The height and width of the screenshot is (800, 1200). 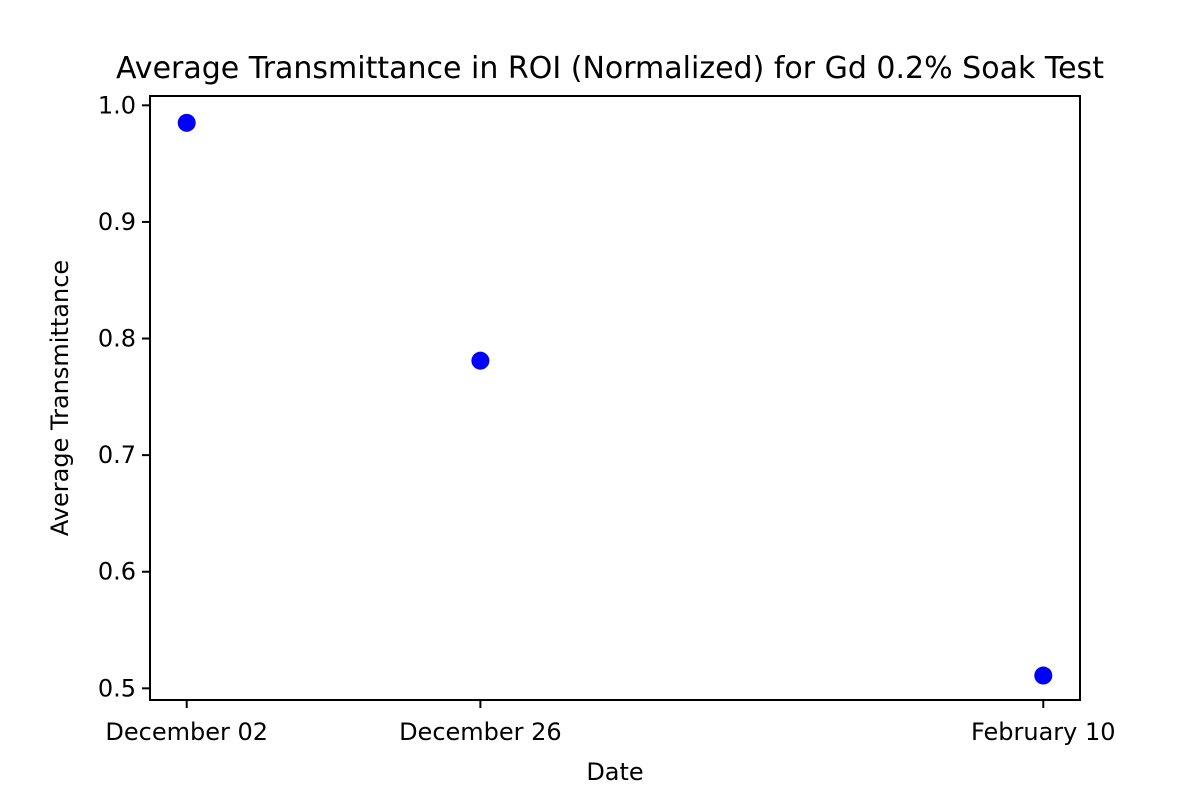 What do you see at coordinates (117, 105) in the screenshot?
I see `y-tick-label: 1.0` at bounding box center [117, 105].